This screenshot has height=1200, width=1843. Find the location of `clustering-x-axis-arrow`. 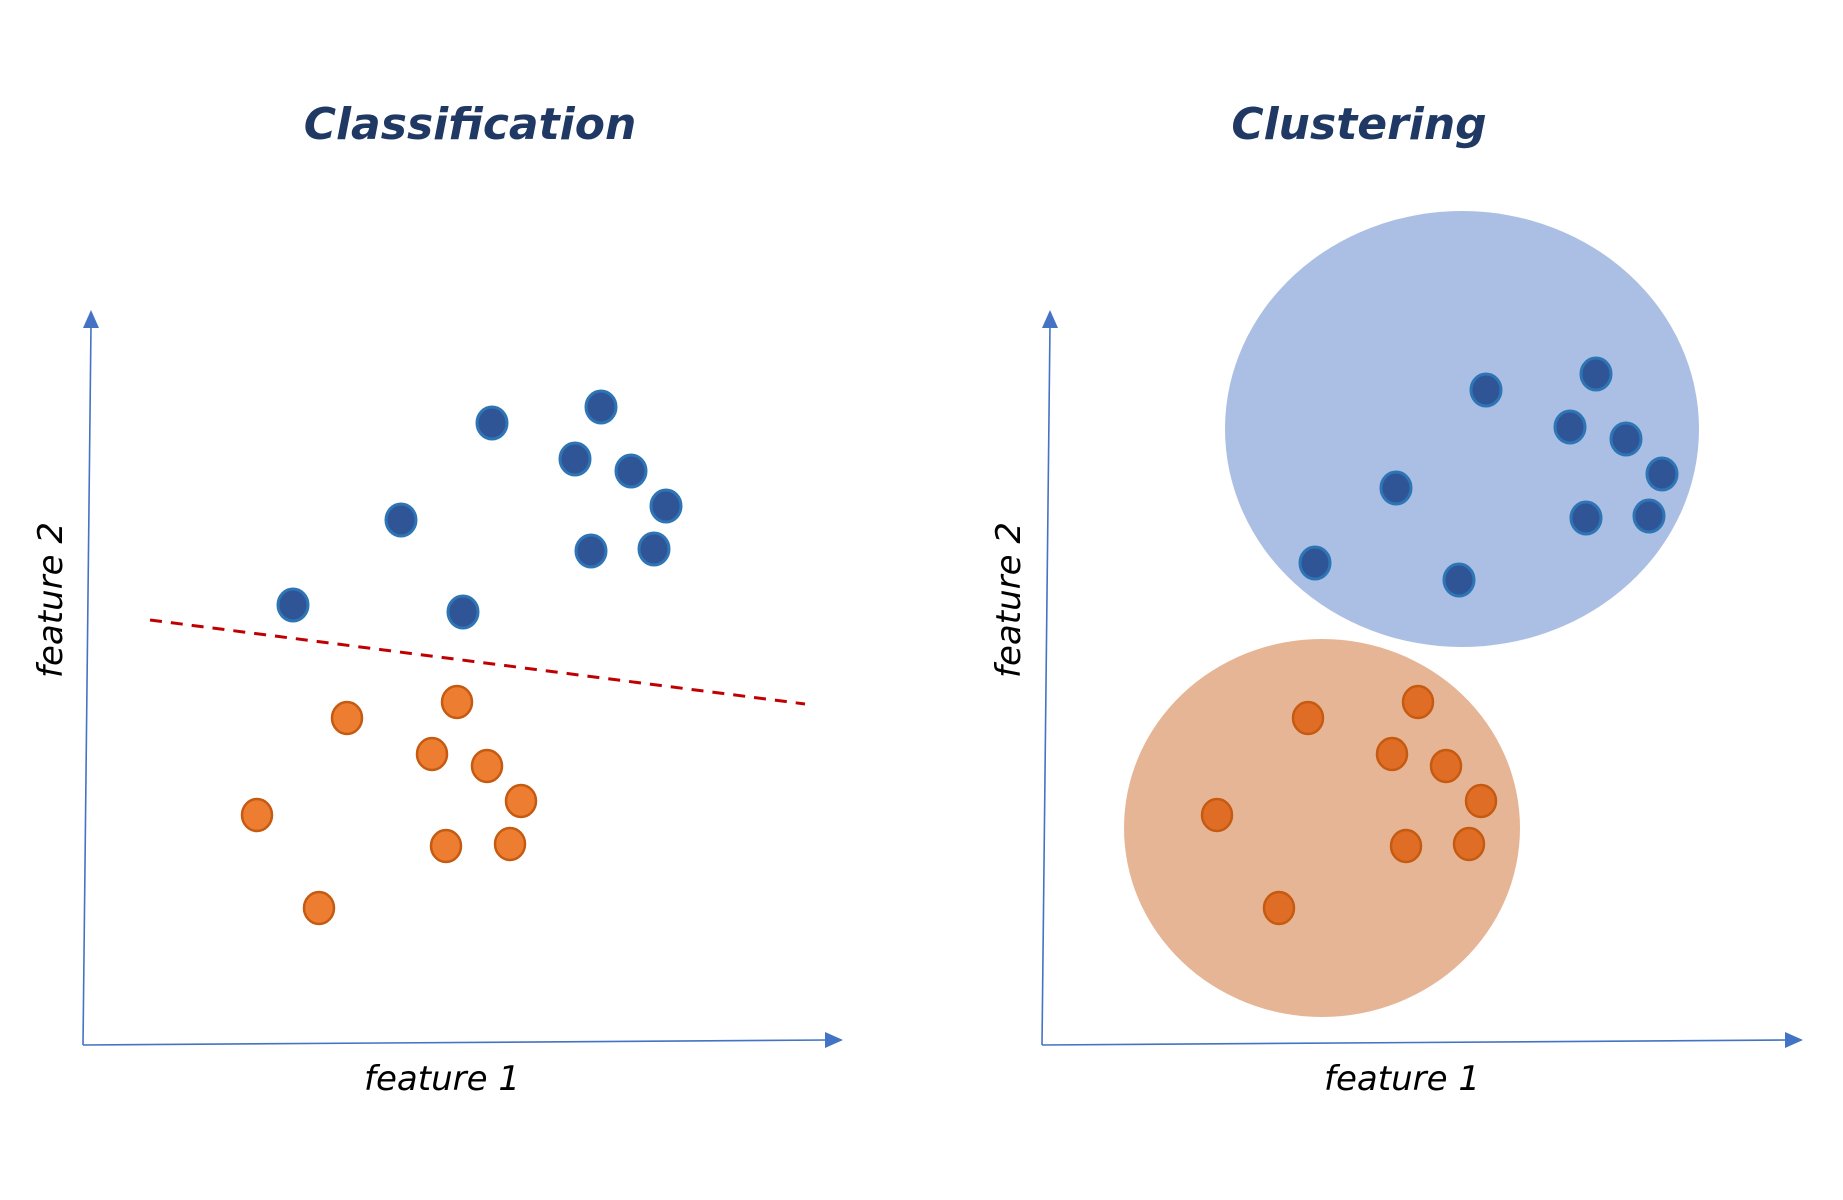

clustering-x-axis-arrow is located at coordinates (1794, 1040).